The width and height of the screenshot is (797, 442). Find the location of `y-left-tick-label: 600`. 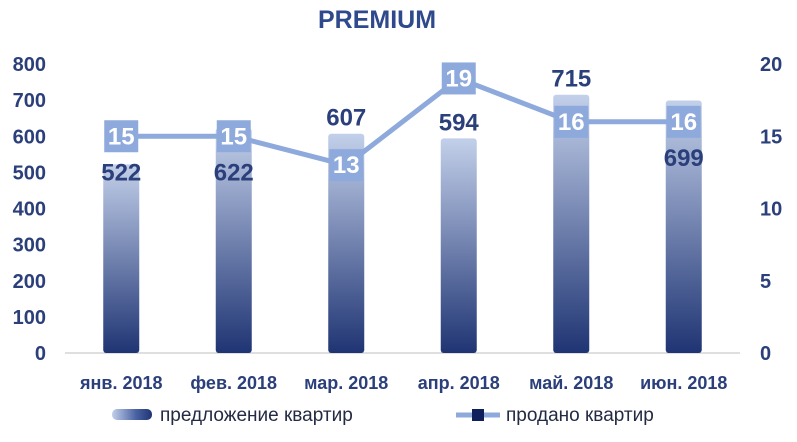

y-left-tick-label: 600 is located at coordinates (29, 137).